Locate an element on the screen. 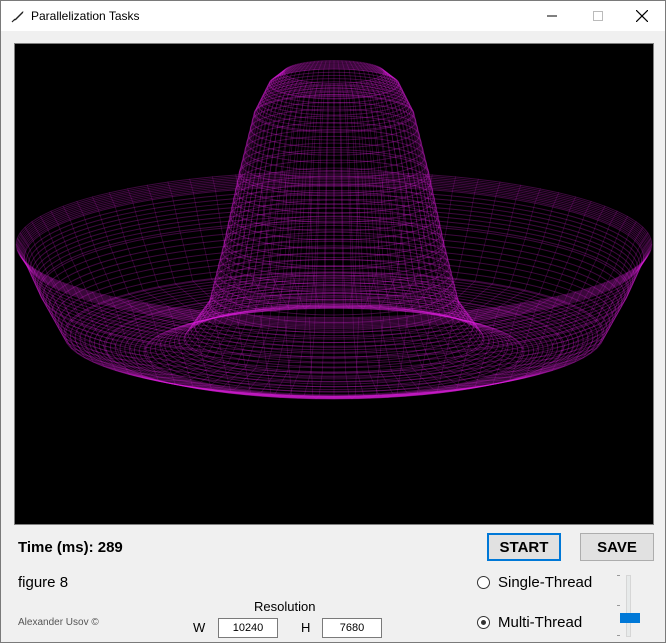 This screenshot has height=643, width=666. slider-thumb is located at coordinates (630, 618).